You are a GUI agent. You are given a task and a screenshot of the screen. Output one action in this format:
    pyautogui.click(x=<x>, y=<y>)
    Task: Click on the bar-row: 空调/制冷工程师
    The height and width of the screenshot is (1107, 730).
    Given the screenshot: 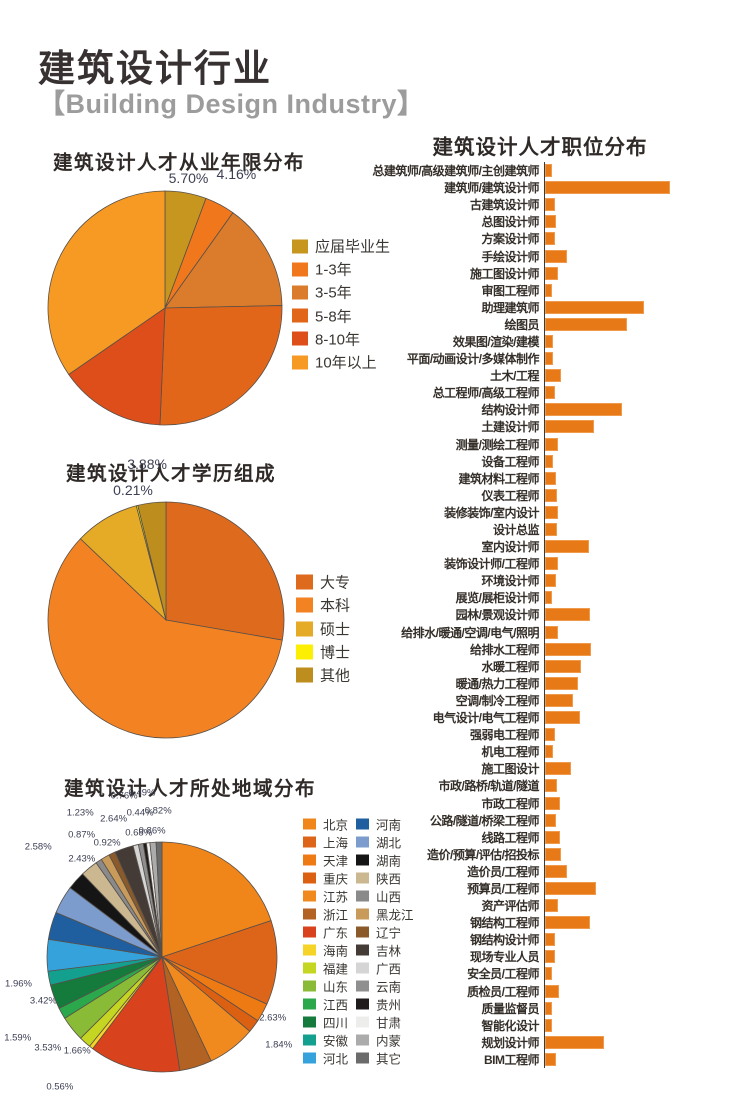 What is the action you would take?
    pyautogui.click(x=544, y=700)
    